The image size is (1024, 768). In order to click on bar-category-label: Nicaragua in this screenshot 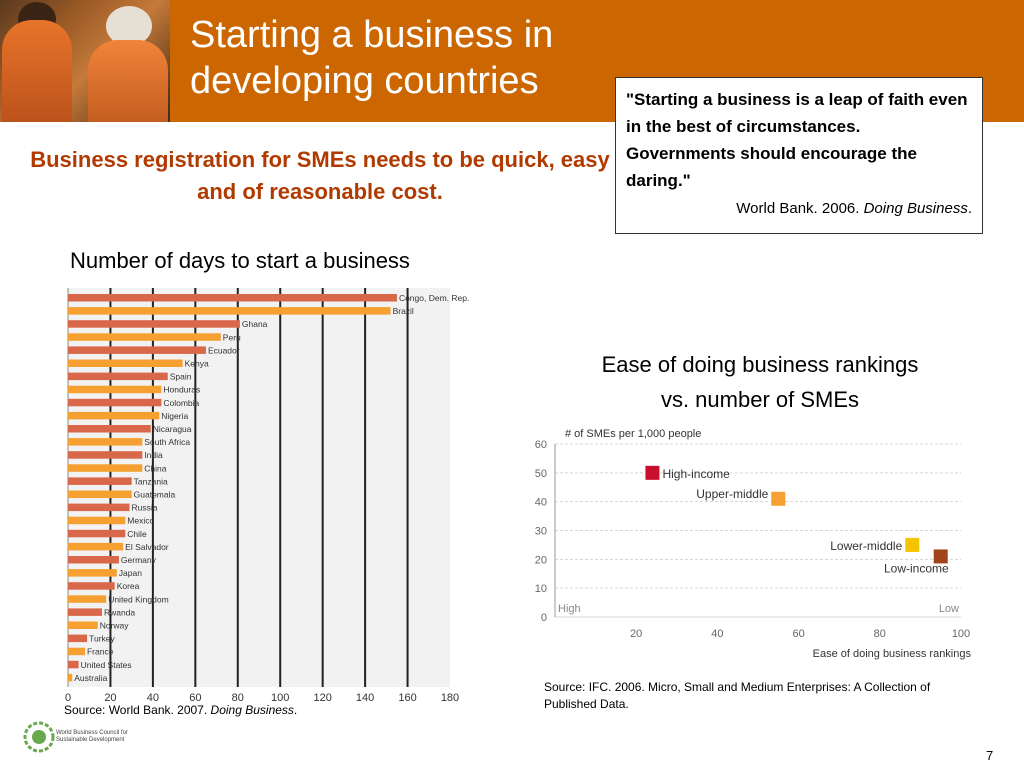, I will do `click(172, 429)`.